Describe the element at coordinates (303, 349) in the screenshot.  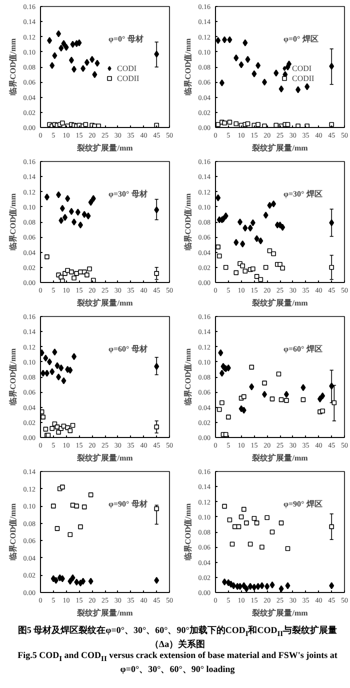
I see `text: φ=60° 焊区` at that location.